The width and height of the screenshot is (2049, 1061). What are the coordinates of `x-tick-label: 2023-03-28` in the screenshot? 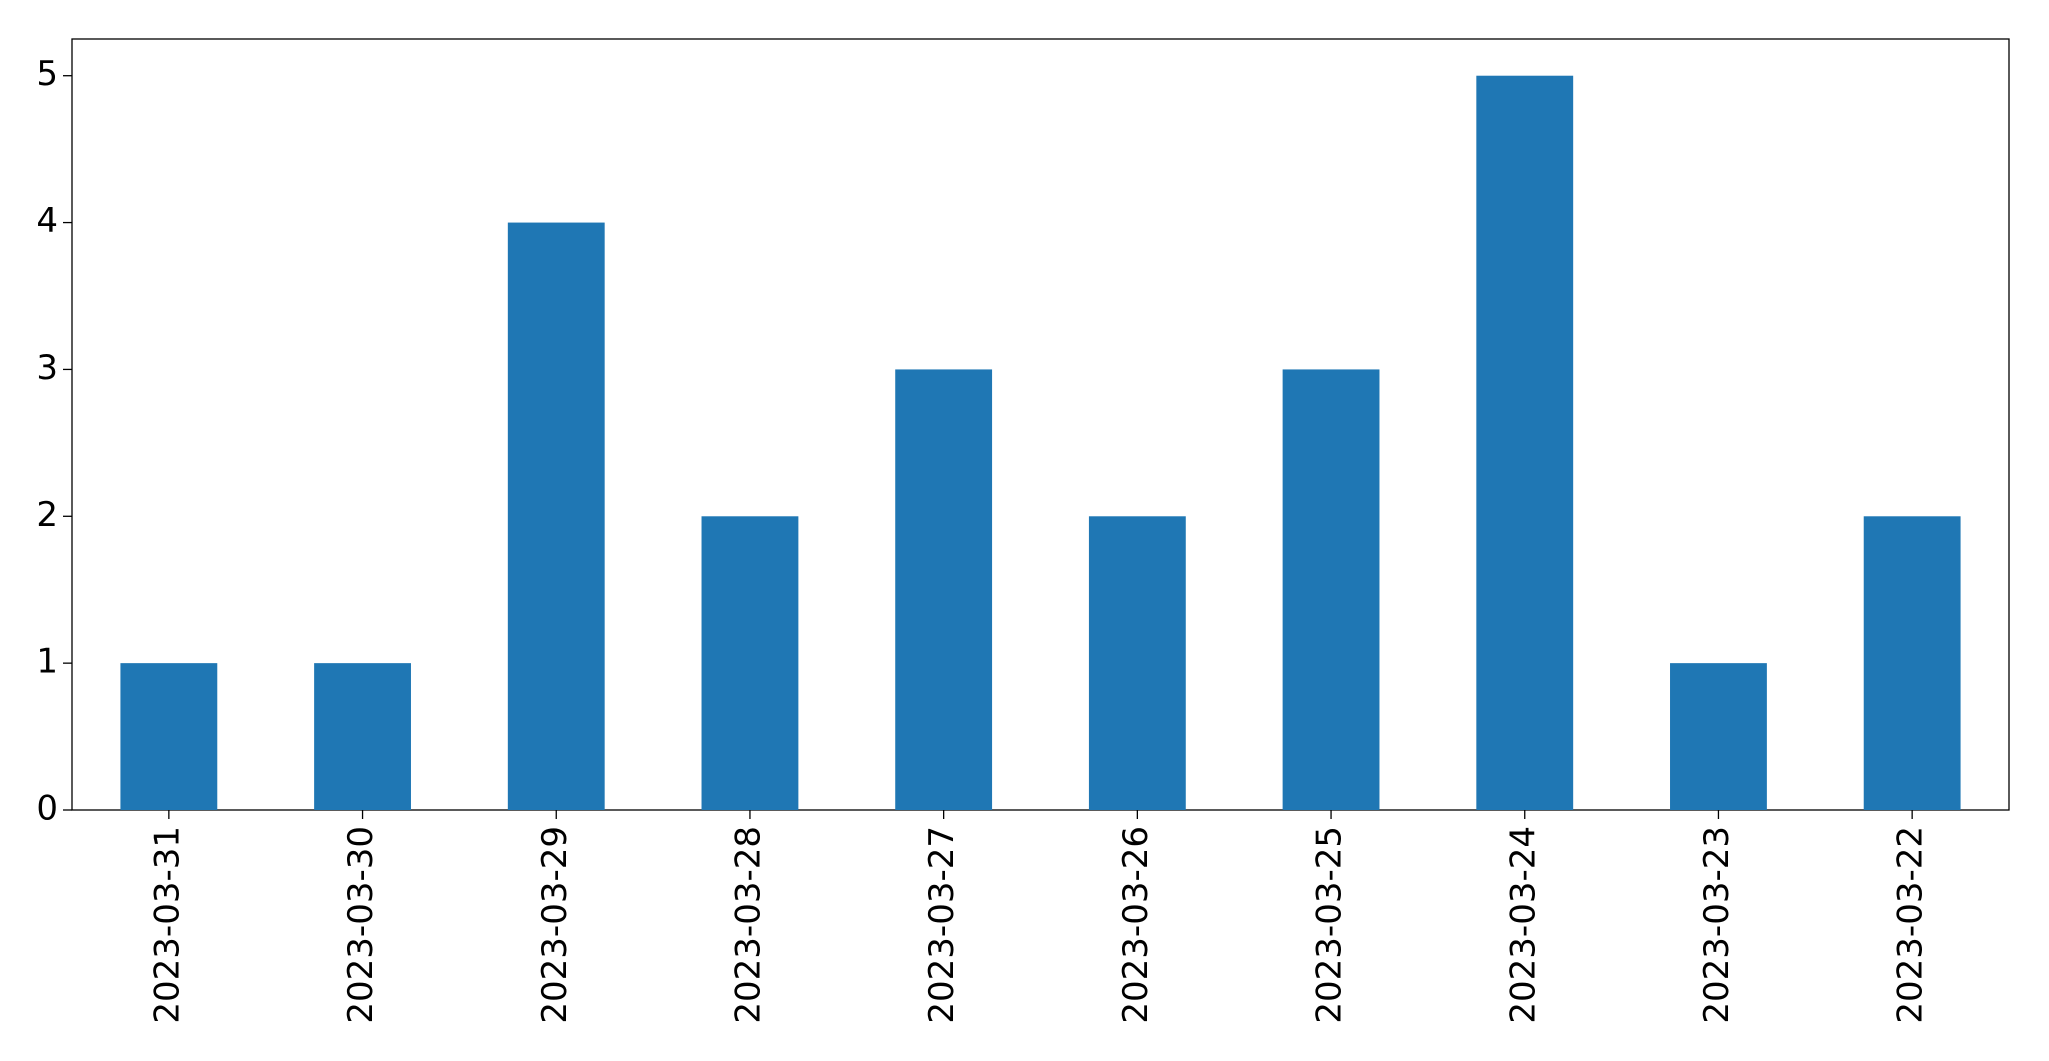 It's located at (748, 925).